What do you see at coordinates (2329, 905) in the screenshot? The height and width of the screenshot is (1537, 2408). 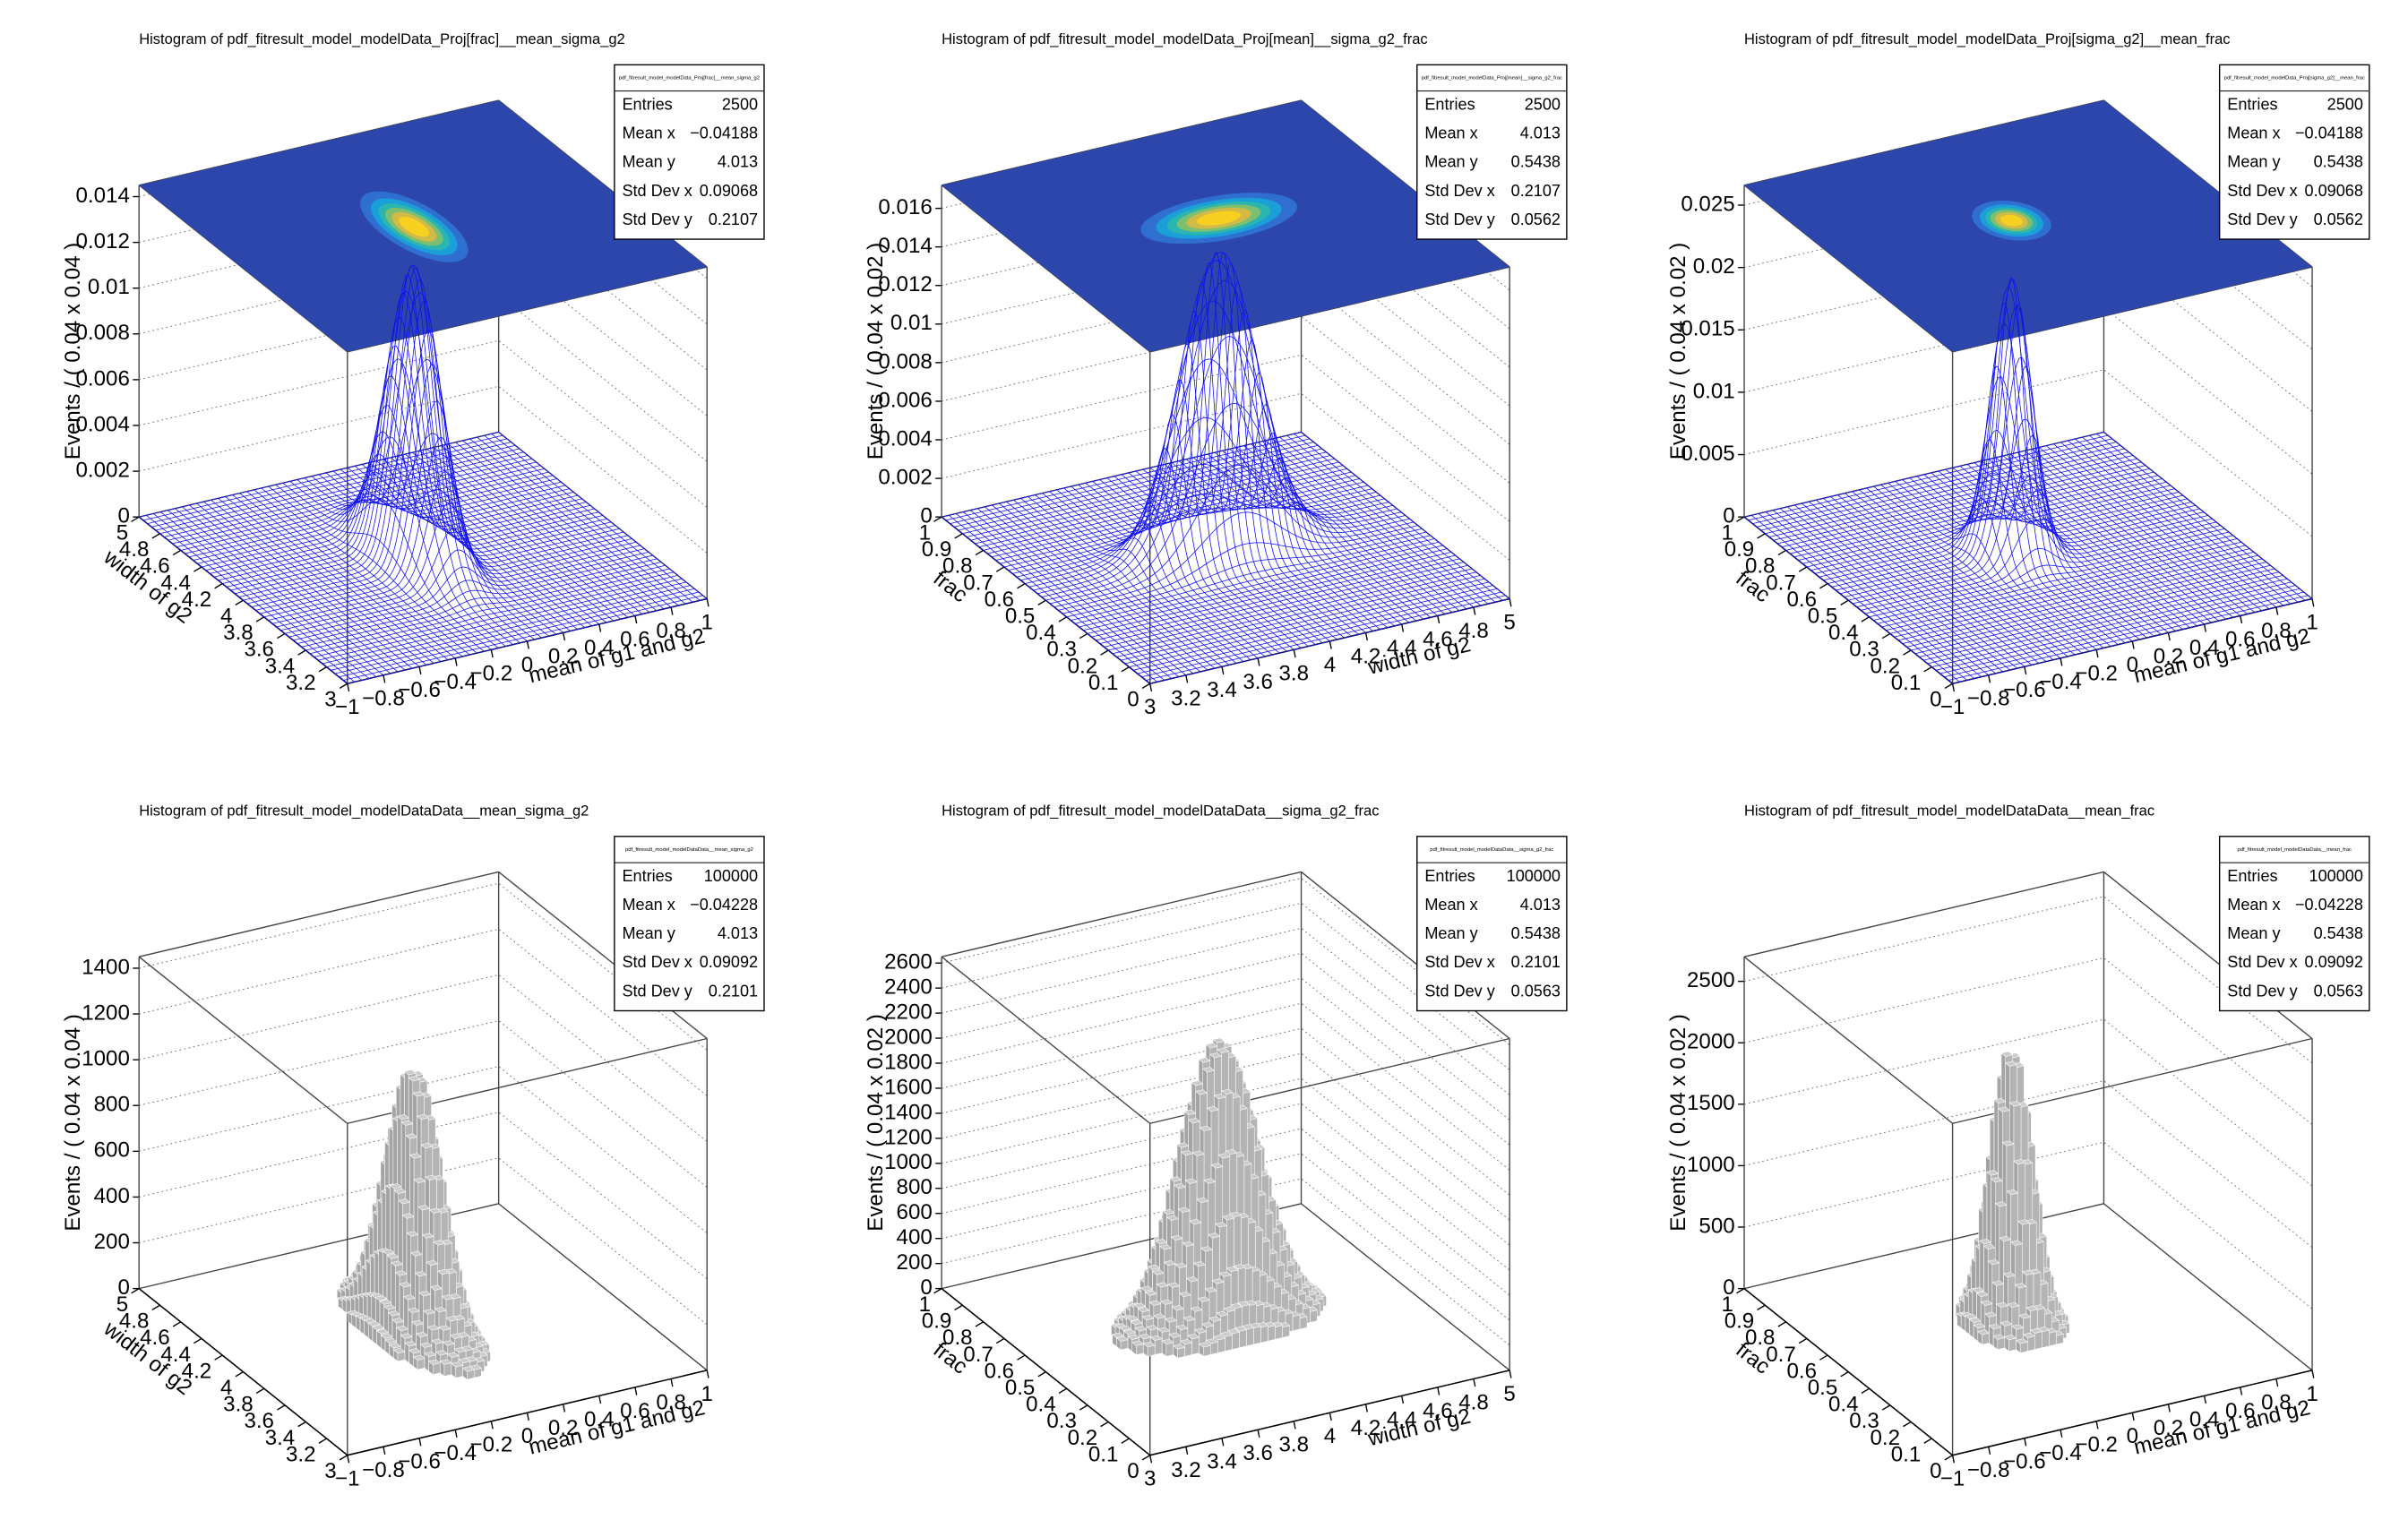 I see `stats-value: −0.04228` at bounding box center [2329, 905].